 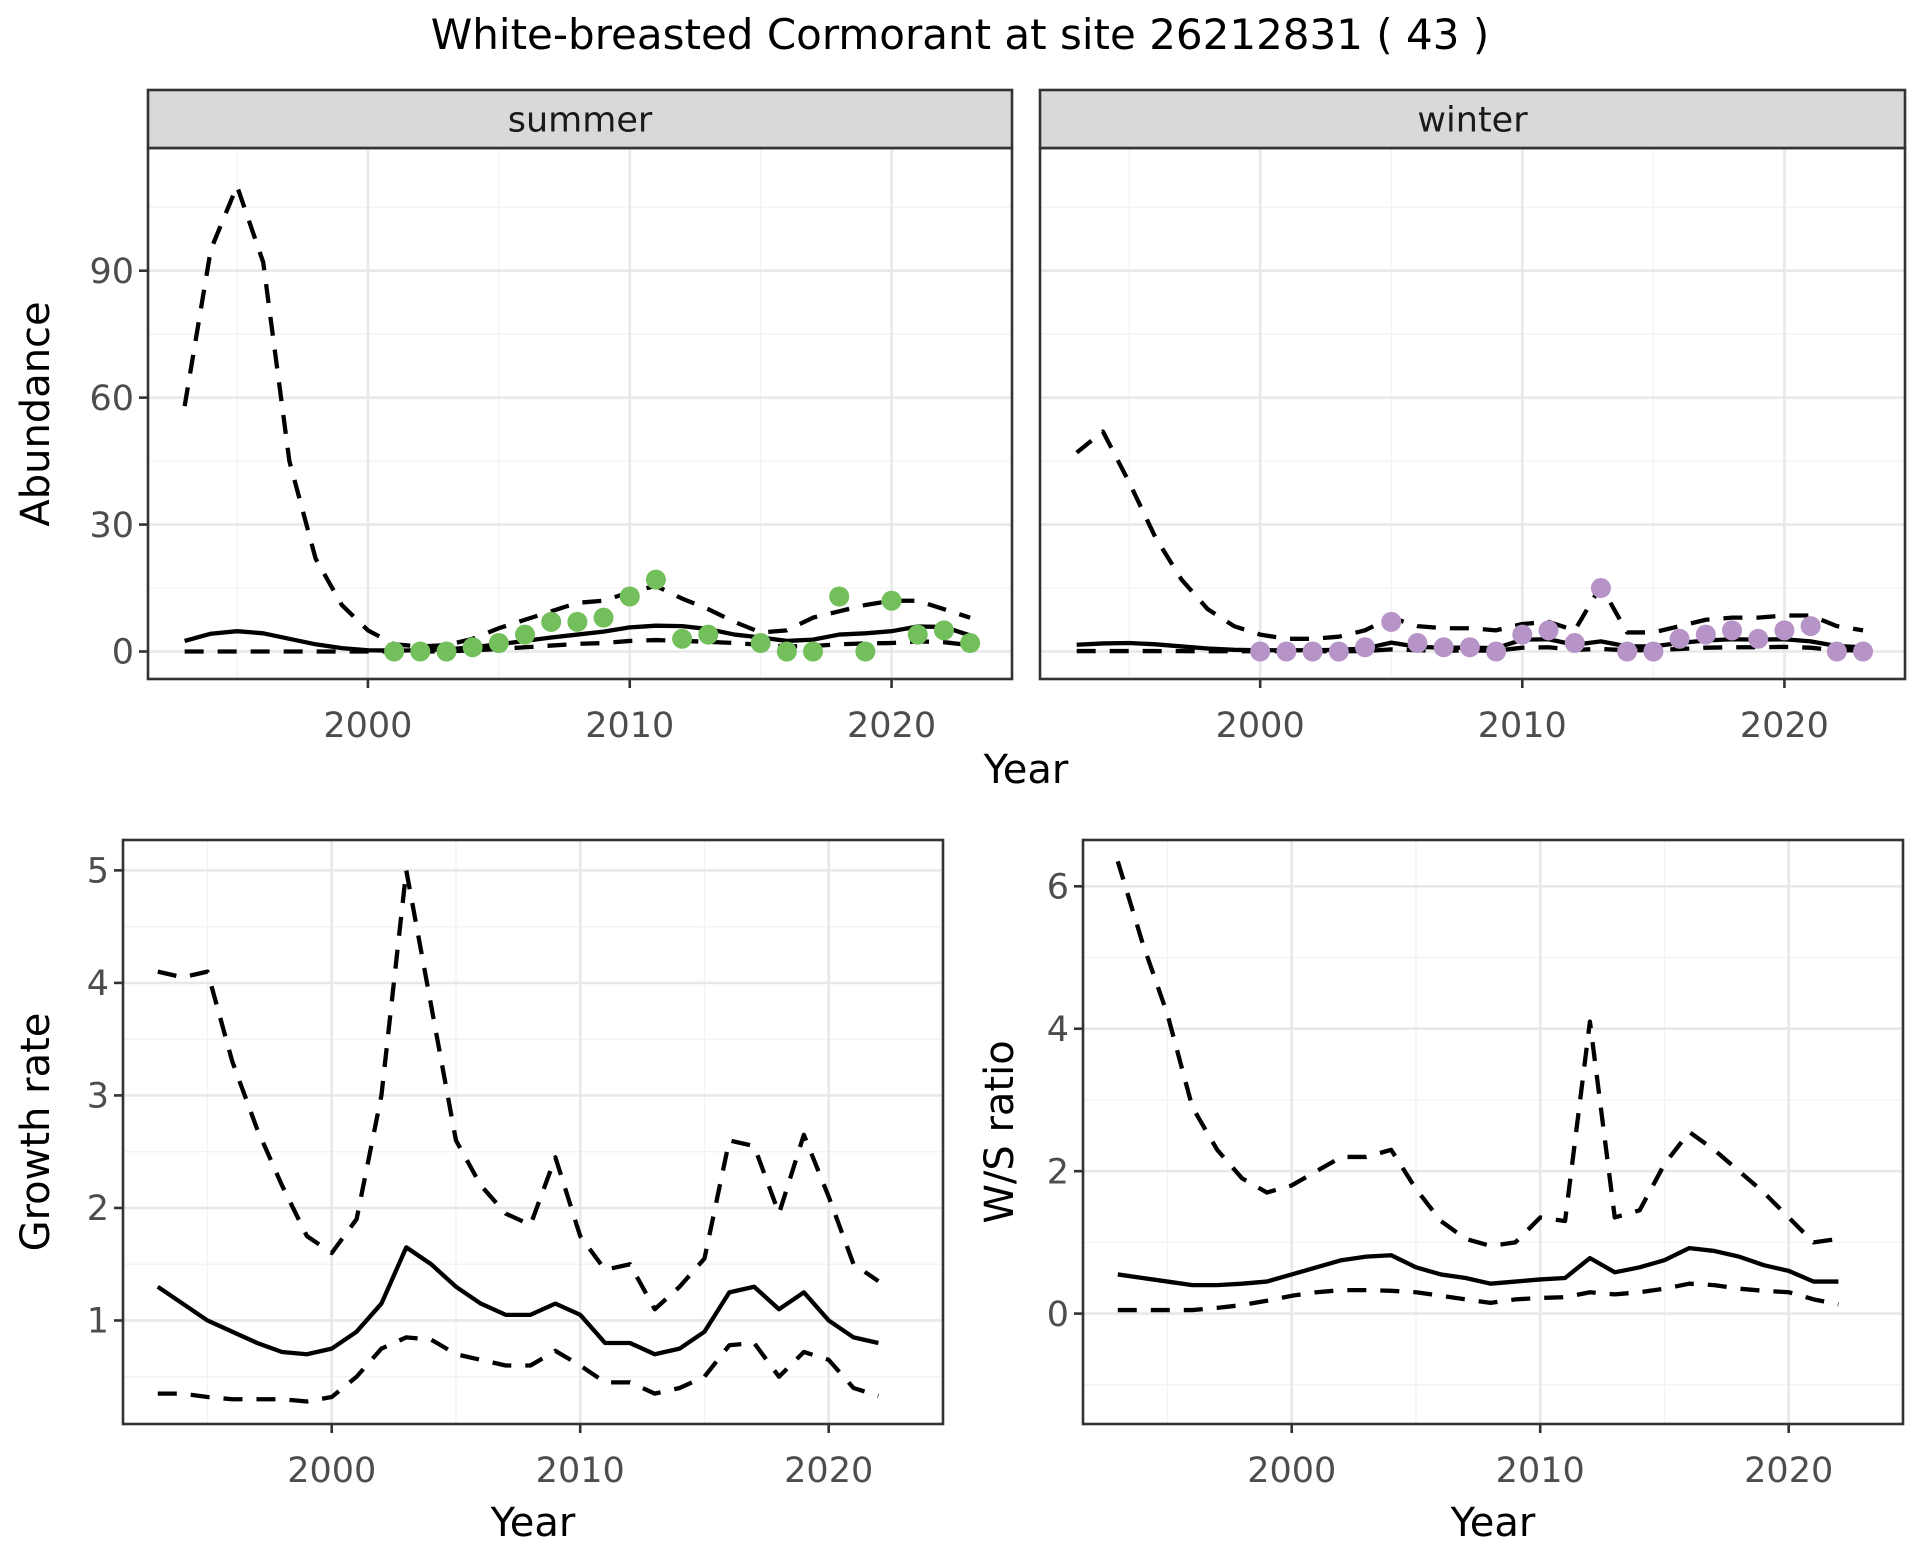 I want to click on year-axis-title-top: Year, so click(x=1026, y=770).